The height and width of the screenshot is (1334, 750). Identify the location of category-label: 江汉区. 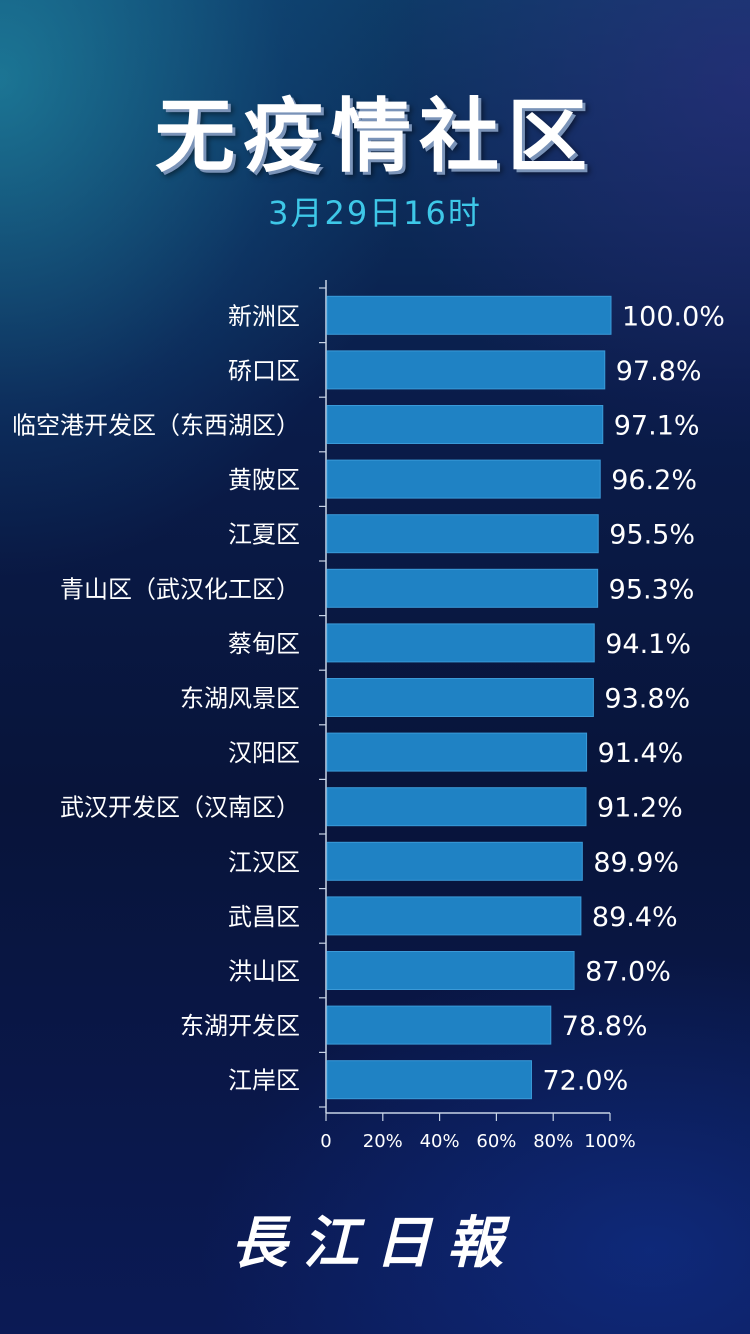
(264, 862).